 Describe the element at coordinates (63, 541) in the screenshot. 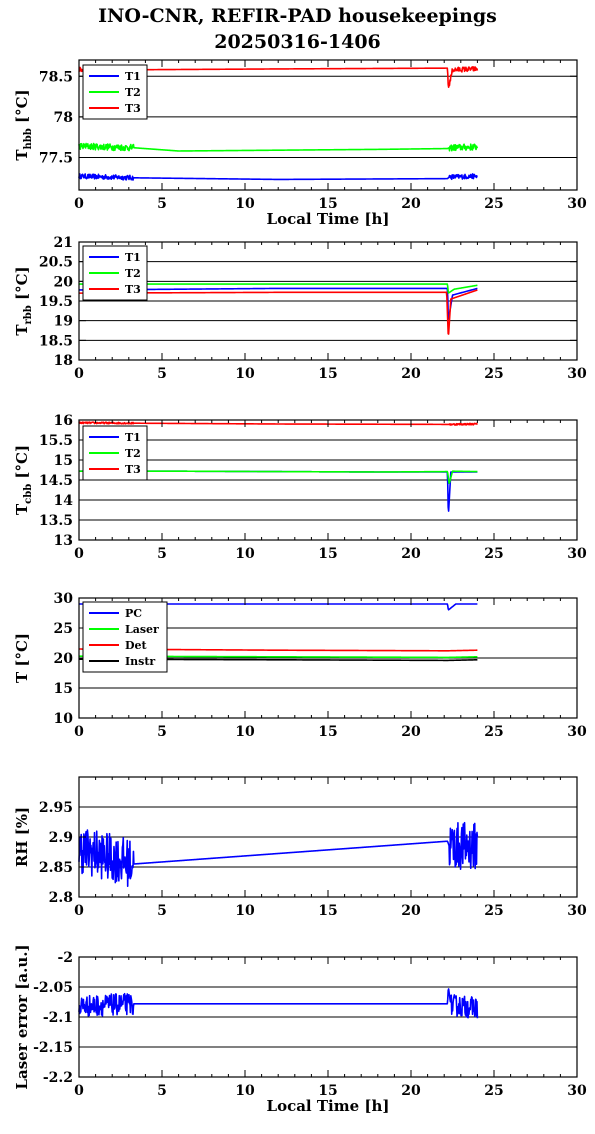

I see `y-tick-label: 13` at that location.